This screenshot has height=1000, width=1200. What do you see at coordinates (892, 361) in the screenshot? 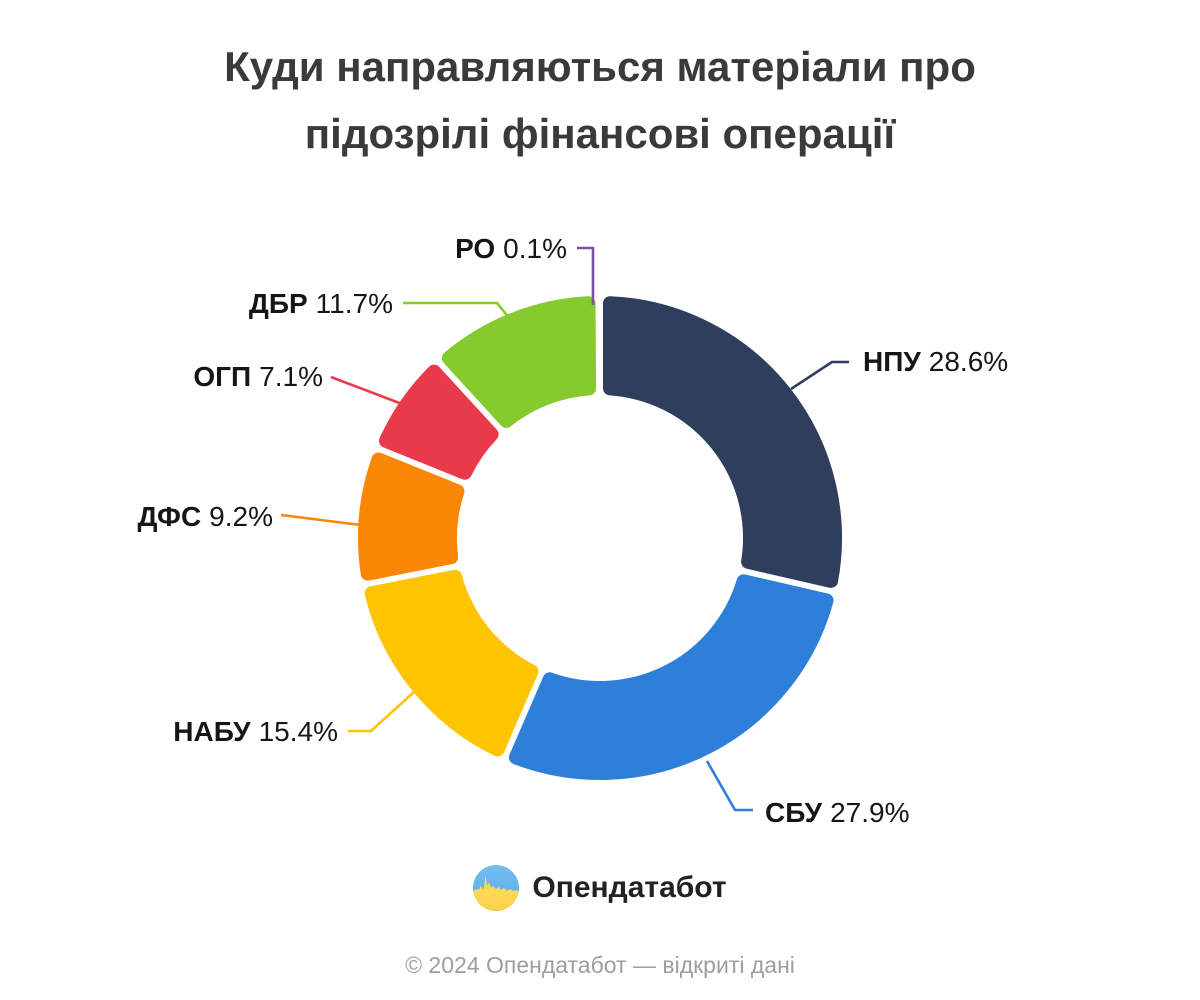
I see `slice-label-name-npu: НПУ` at bounding box center [892, 361].